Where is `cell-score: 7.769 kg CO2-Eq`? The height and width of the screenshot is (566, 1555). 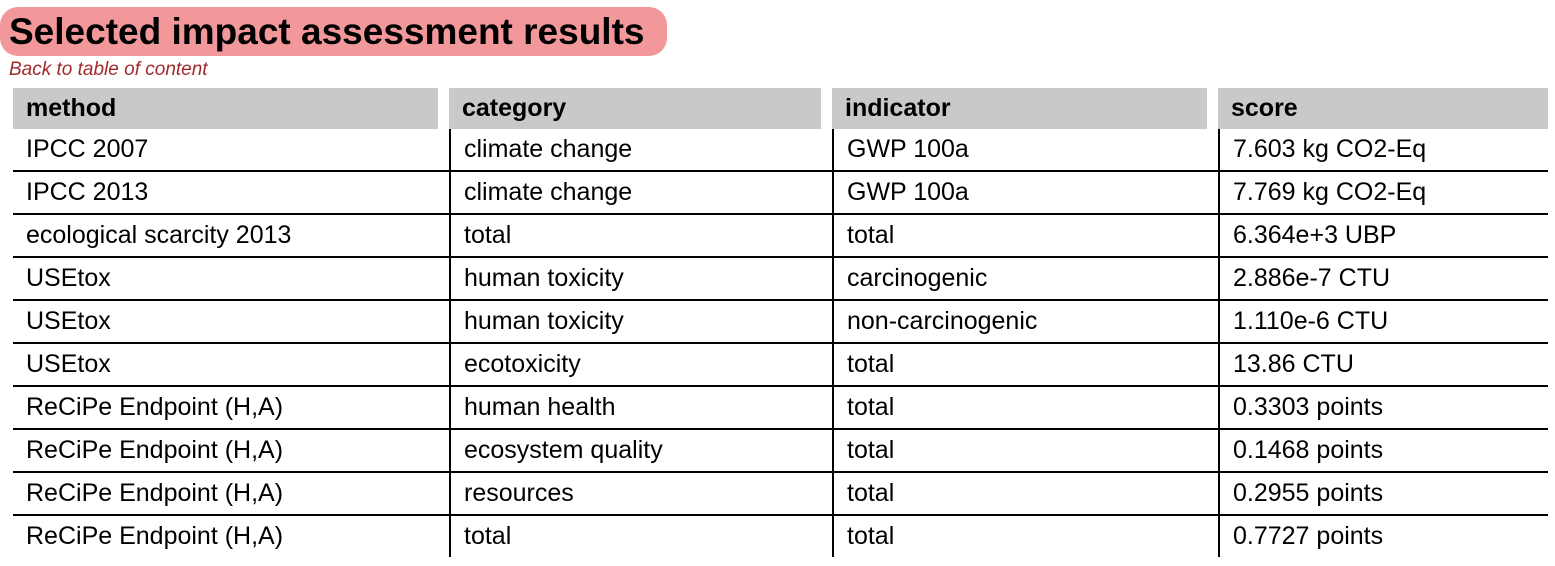
cell-score: 7.769 kg CO2-Eq is located at coordinates (1383, 191).